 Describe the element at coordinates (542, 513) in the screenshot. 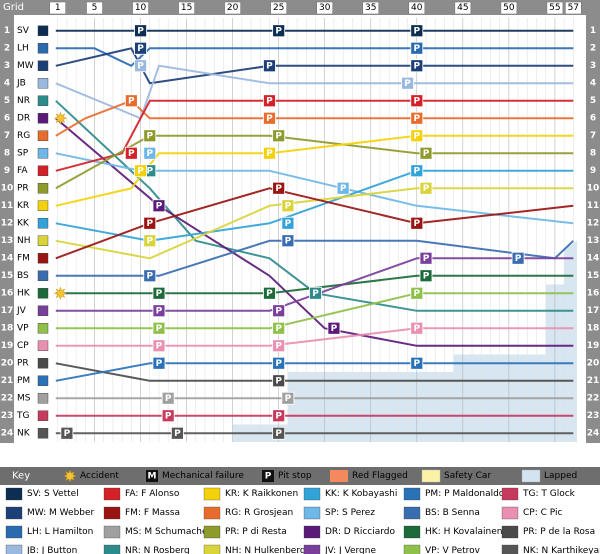

I see `key-driver-label: CP: C Pic` at that location.